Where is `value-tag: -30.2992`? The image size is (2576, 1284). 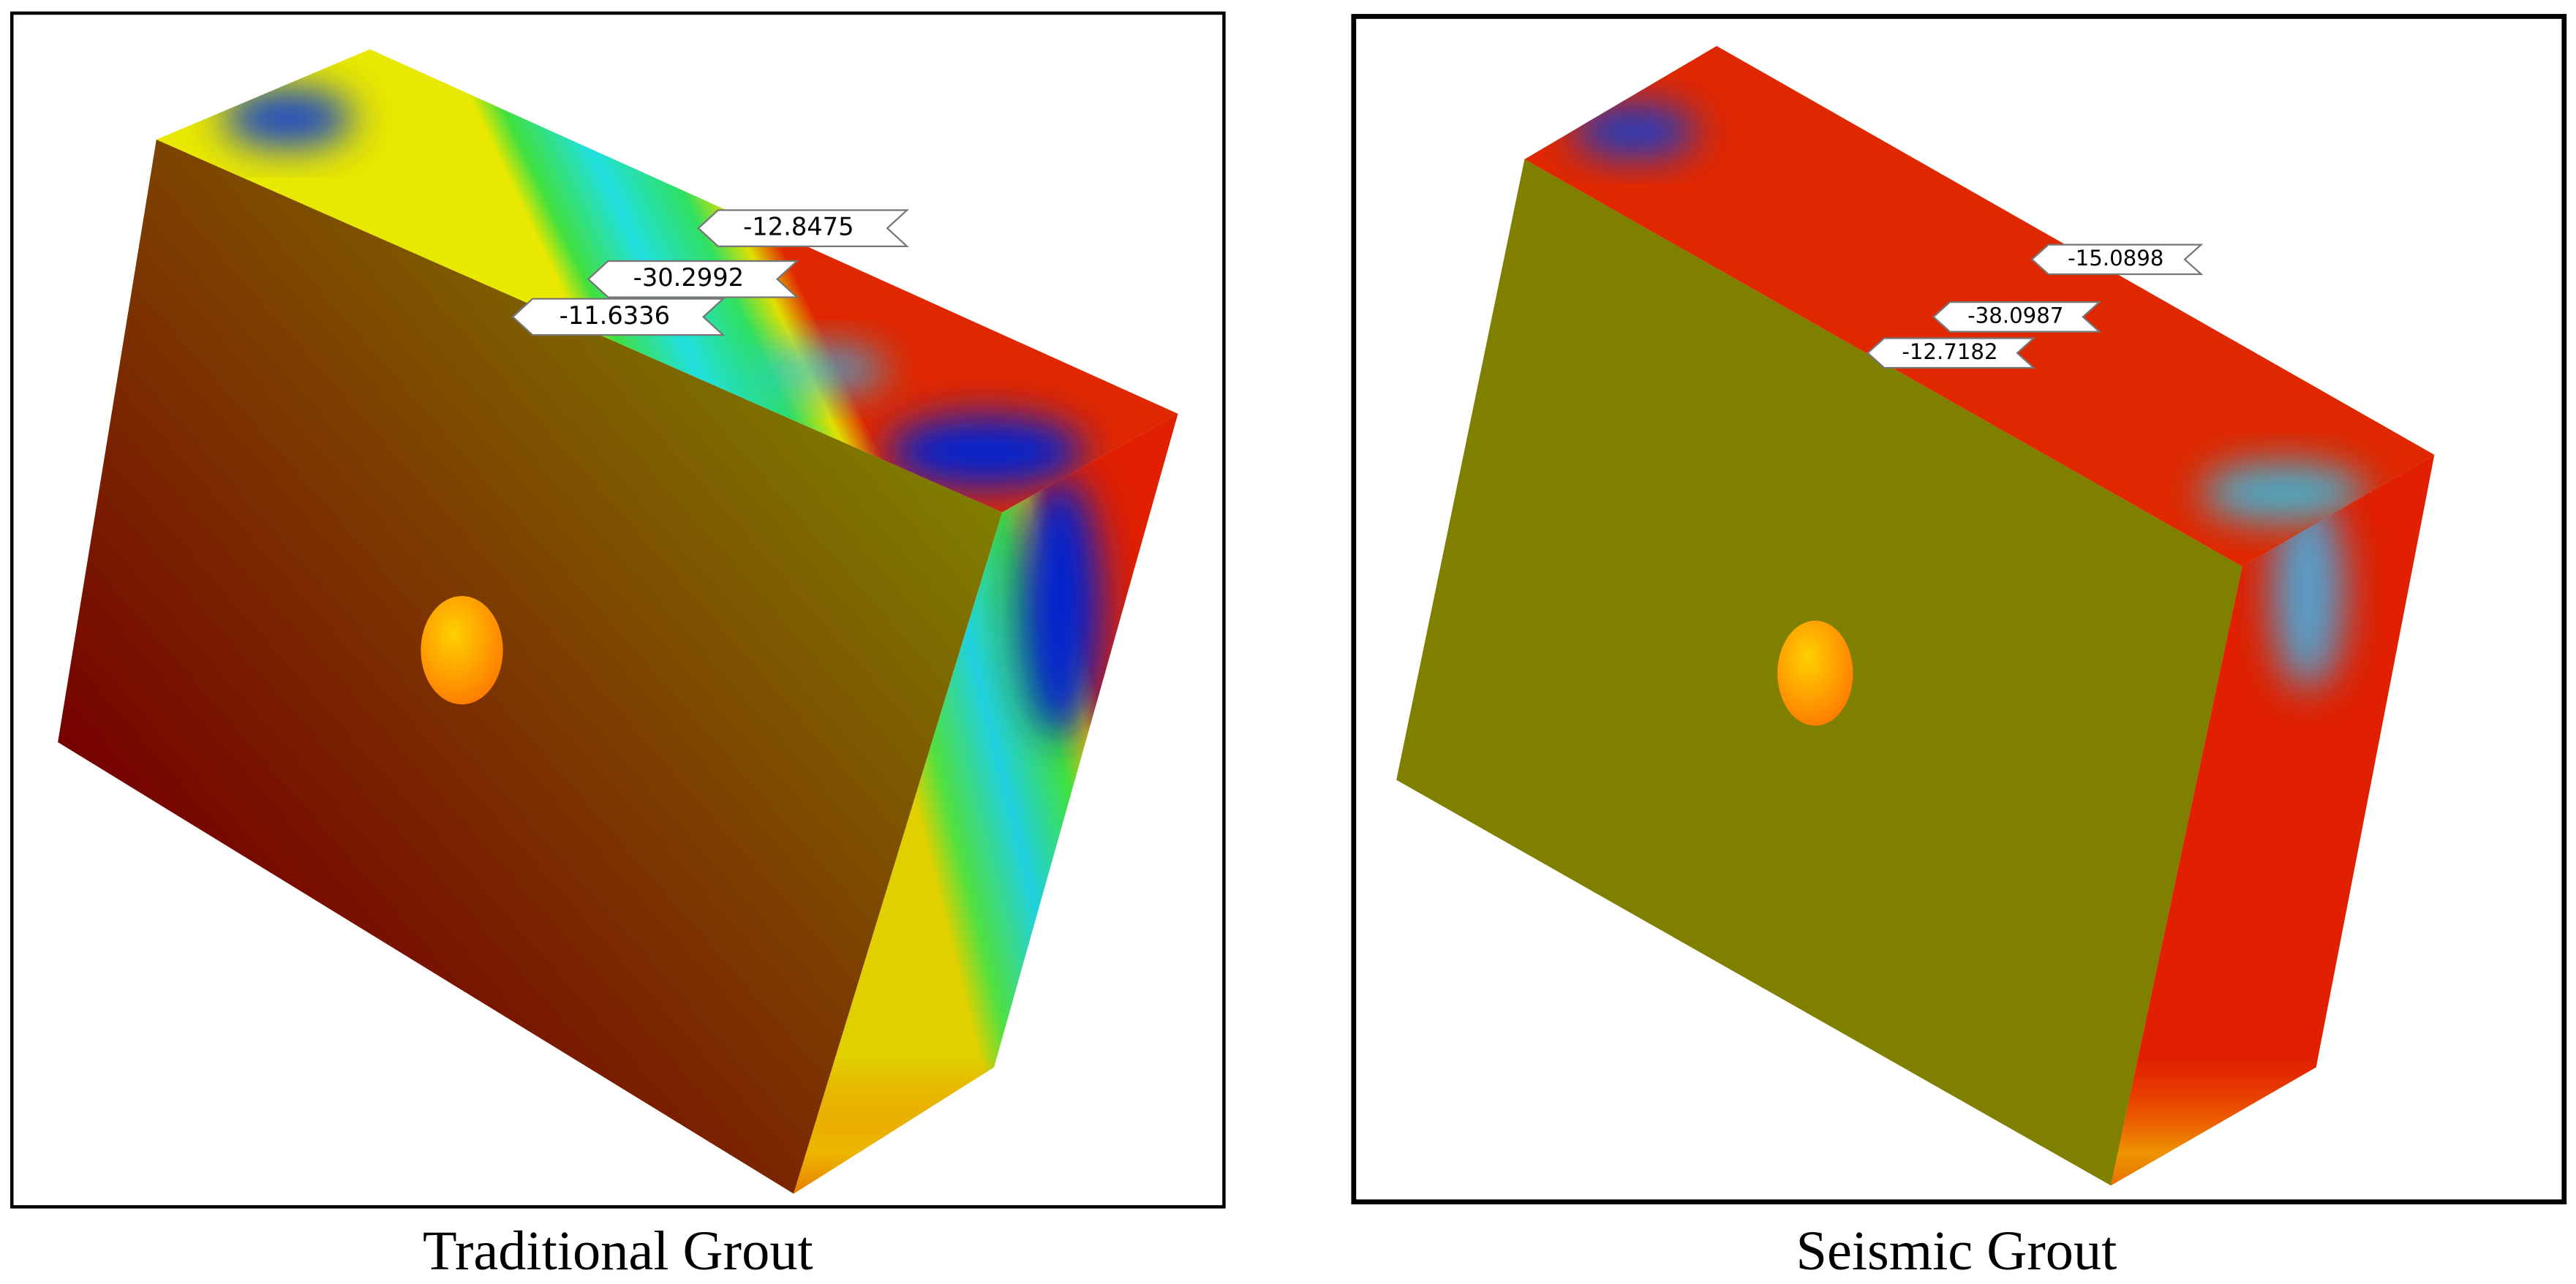
value-tag: -30.2992 is located at coordinates (693, 279).